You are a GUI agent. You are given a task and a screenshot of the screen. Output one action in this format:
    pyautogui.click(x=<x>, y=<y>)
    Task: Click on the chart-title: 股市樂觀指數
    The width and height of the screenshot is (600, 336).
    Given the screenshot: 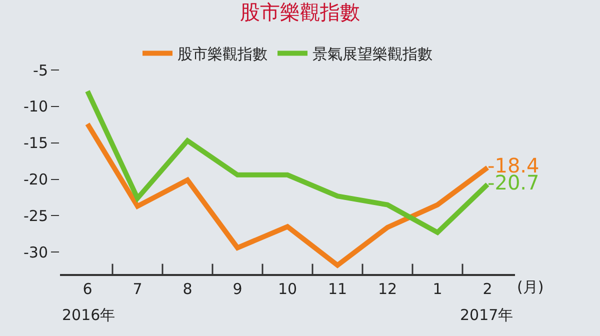 What is the action you would take?
    pyautogui.click(x=300, y=12)
    